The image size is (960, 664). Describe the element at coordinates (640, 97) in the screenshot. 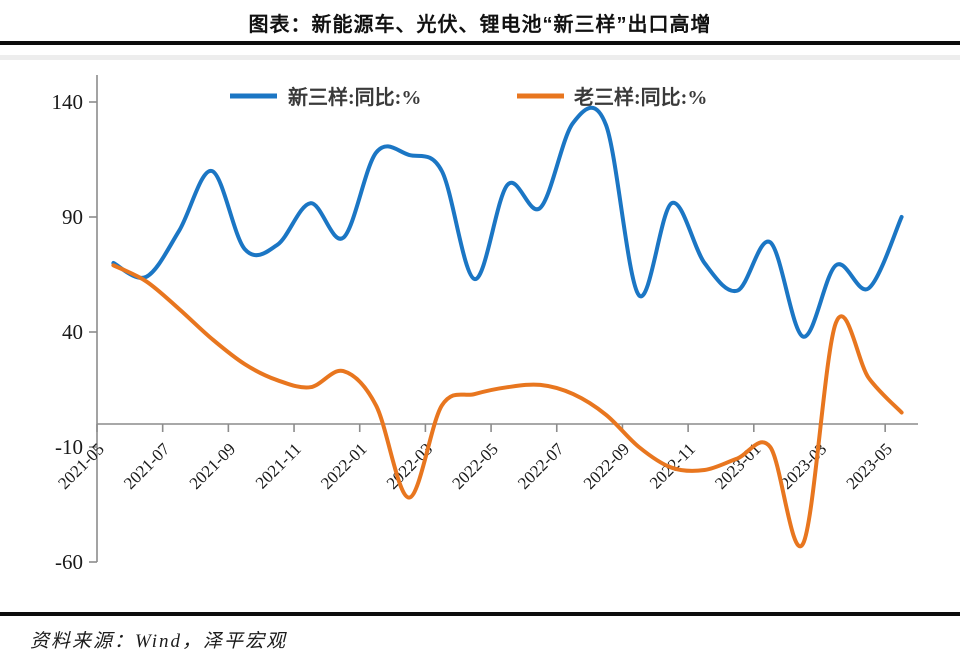

I see `legend-label-old-three: 老三样:同比:%` at that location.